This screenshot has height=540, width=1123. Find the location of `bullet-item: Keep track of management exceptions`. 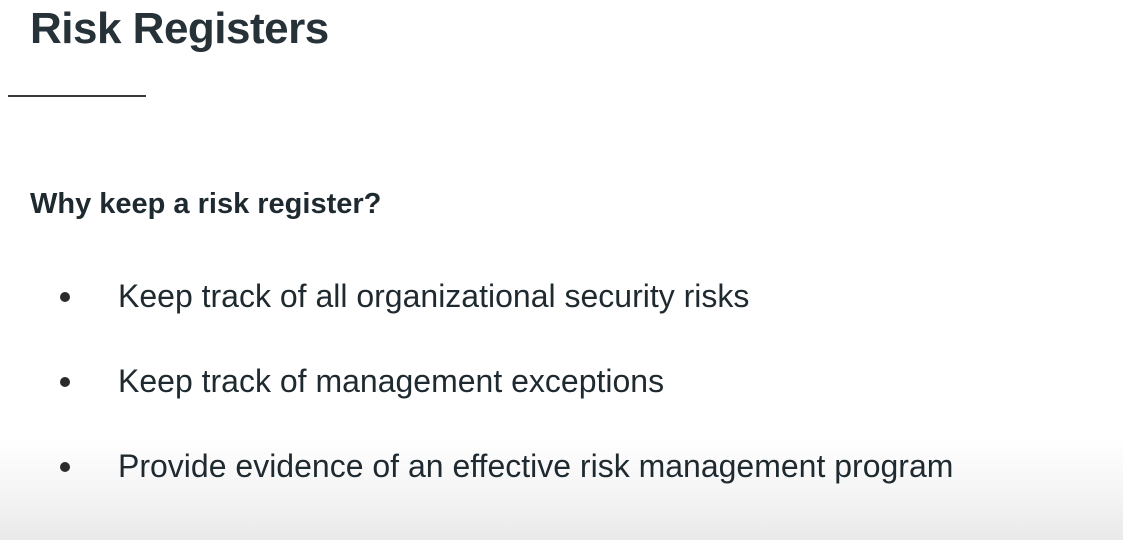

bullet-item: Keep track of management exceptions is located at coordinates (550, 381).